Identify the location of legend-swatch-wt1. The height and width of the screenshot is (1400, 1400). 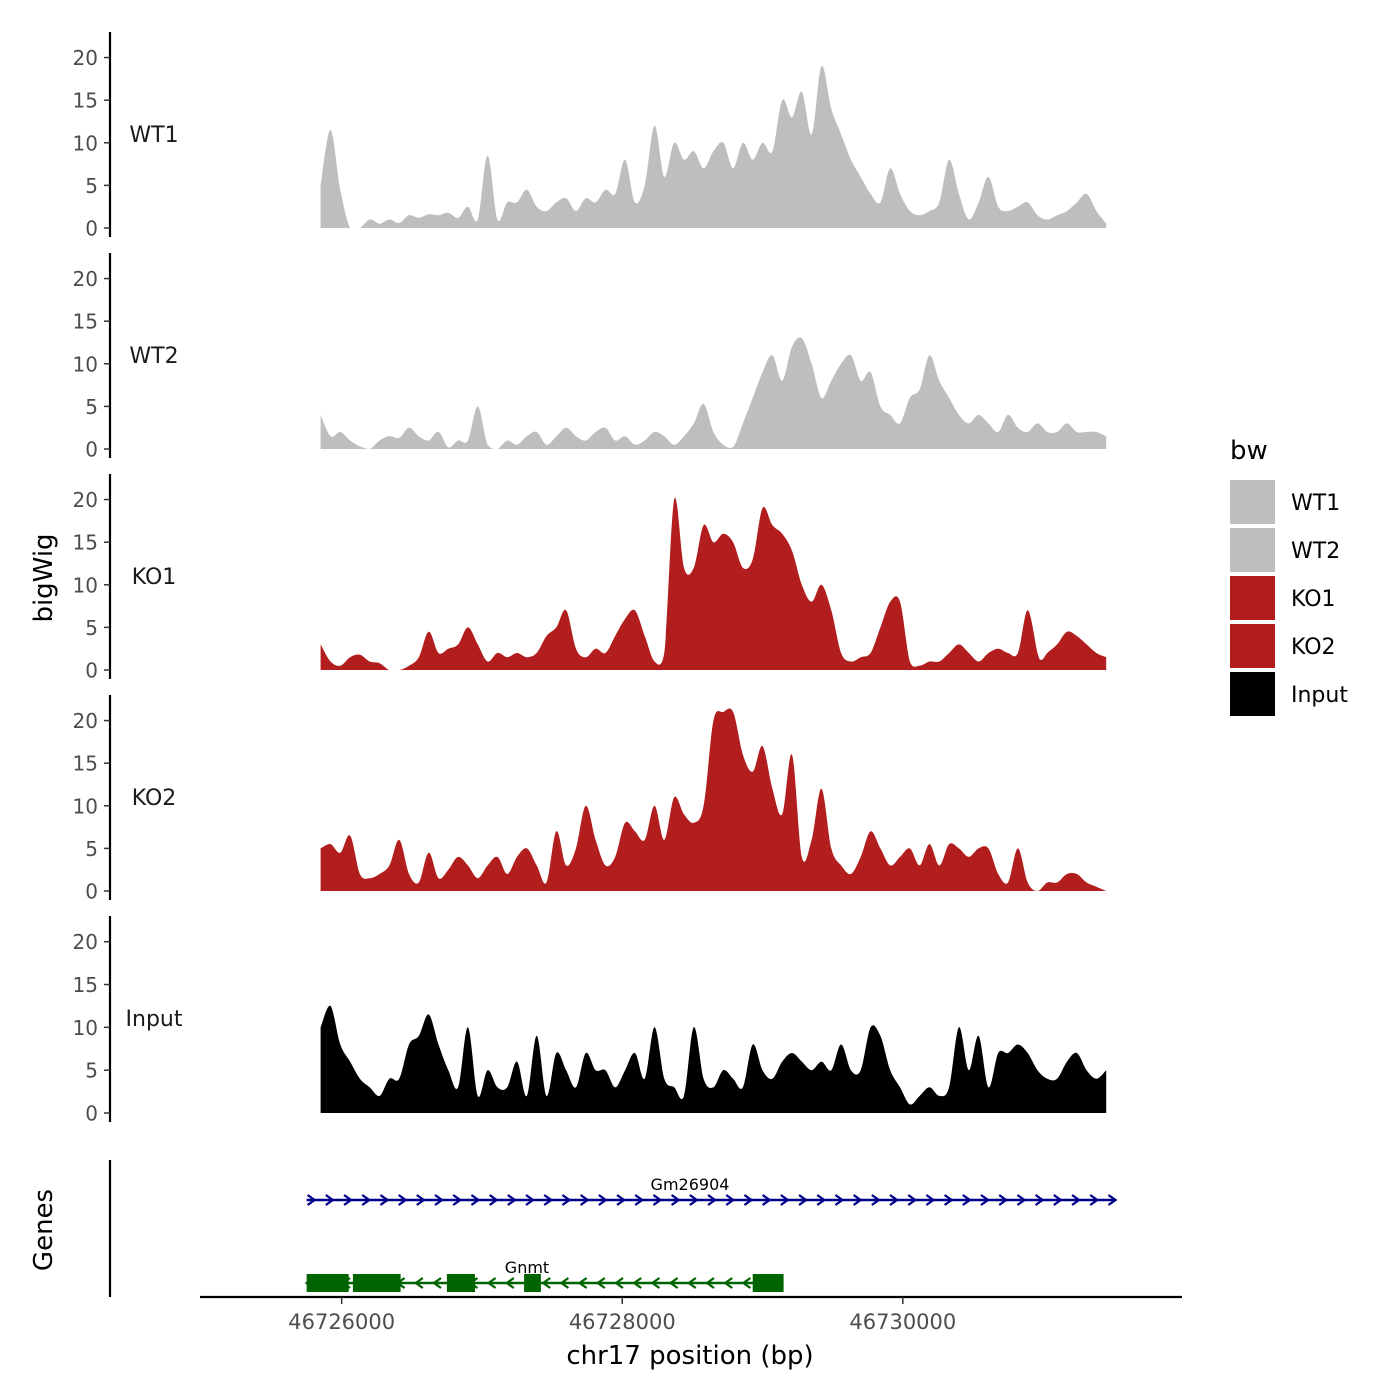
(1252, 502).